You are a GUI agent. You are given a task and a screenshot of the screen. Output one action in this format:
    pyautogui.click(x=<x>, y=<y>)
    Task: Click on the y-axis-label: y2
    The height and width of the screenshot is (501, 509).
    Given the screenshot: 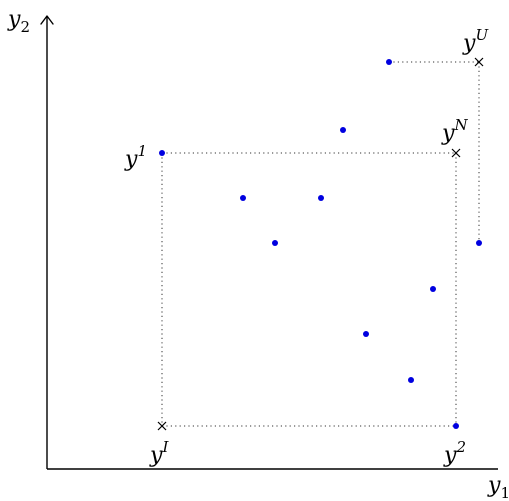 What is the action you would take?
    pyautogui.click(x=18, y=21)
    